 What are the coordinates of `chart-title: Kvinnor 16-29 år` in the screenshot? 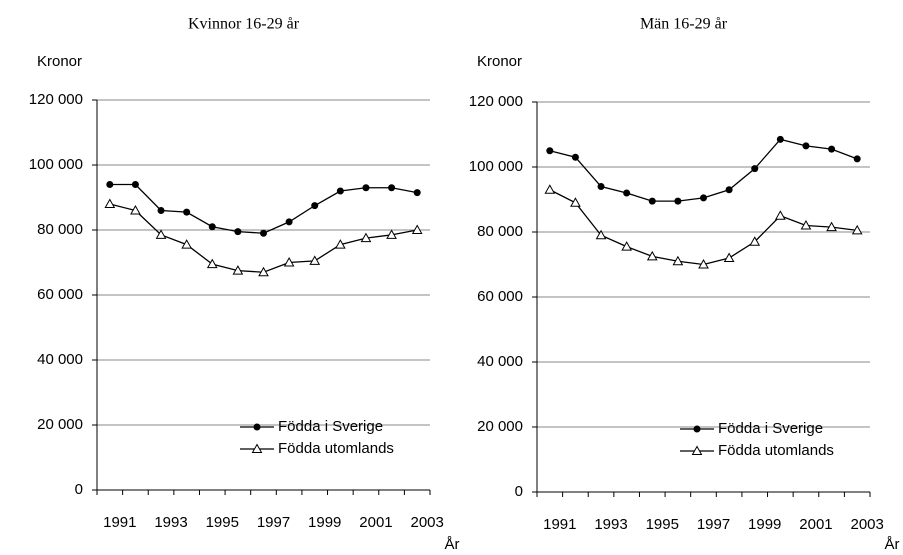 It's located at (244, 24).